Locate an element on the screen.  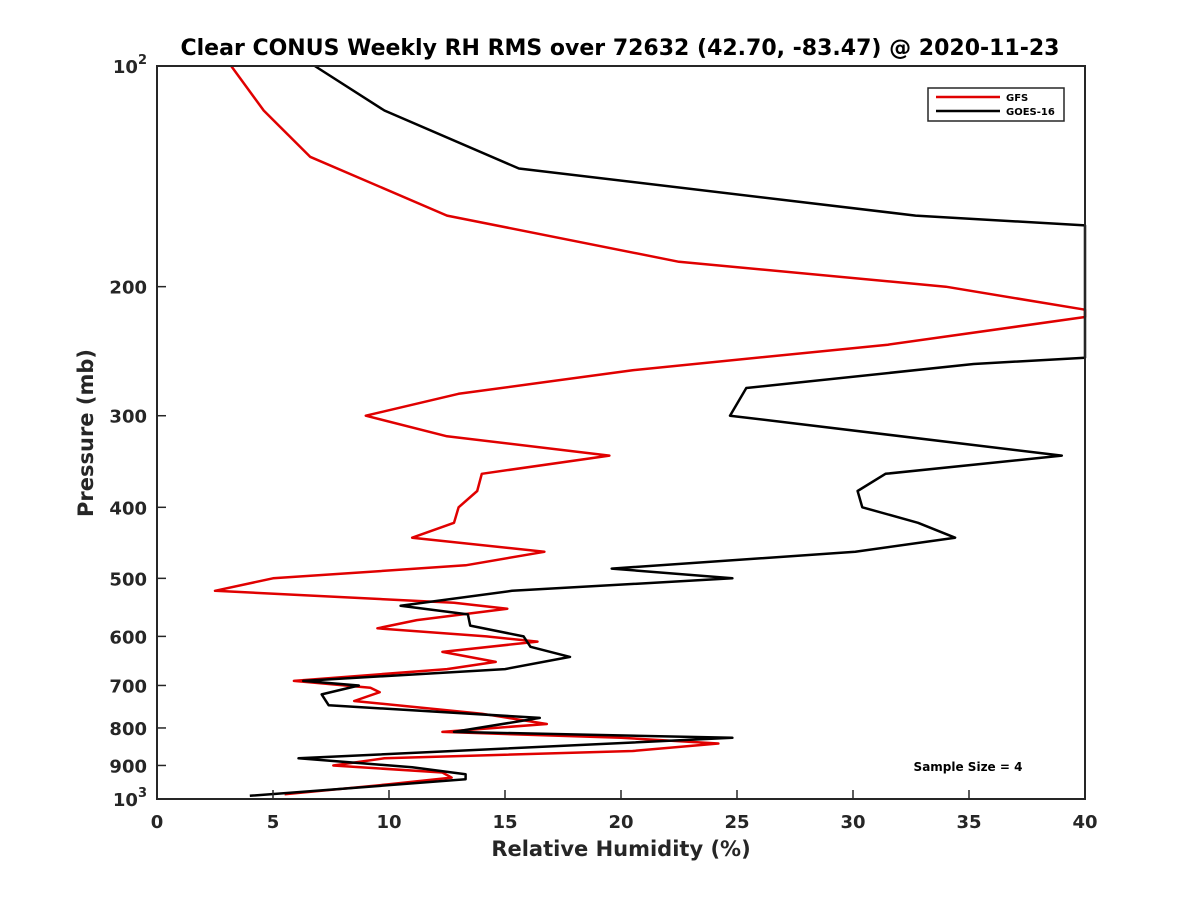
y-tick-label: 800 is located at coordinates (128, 729).